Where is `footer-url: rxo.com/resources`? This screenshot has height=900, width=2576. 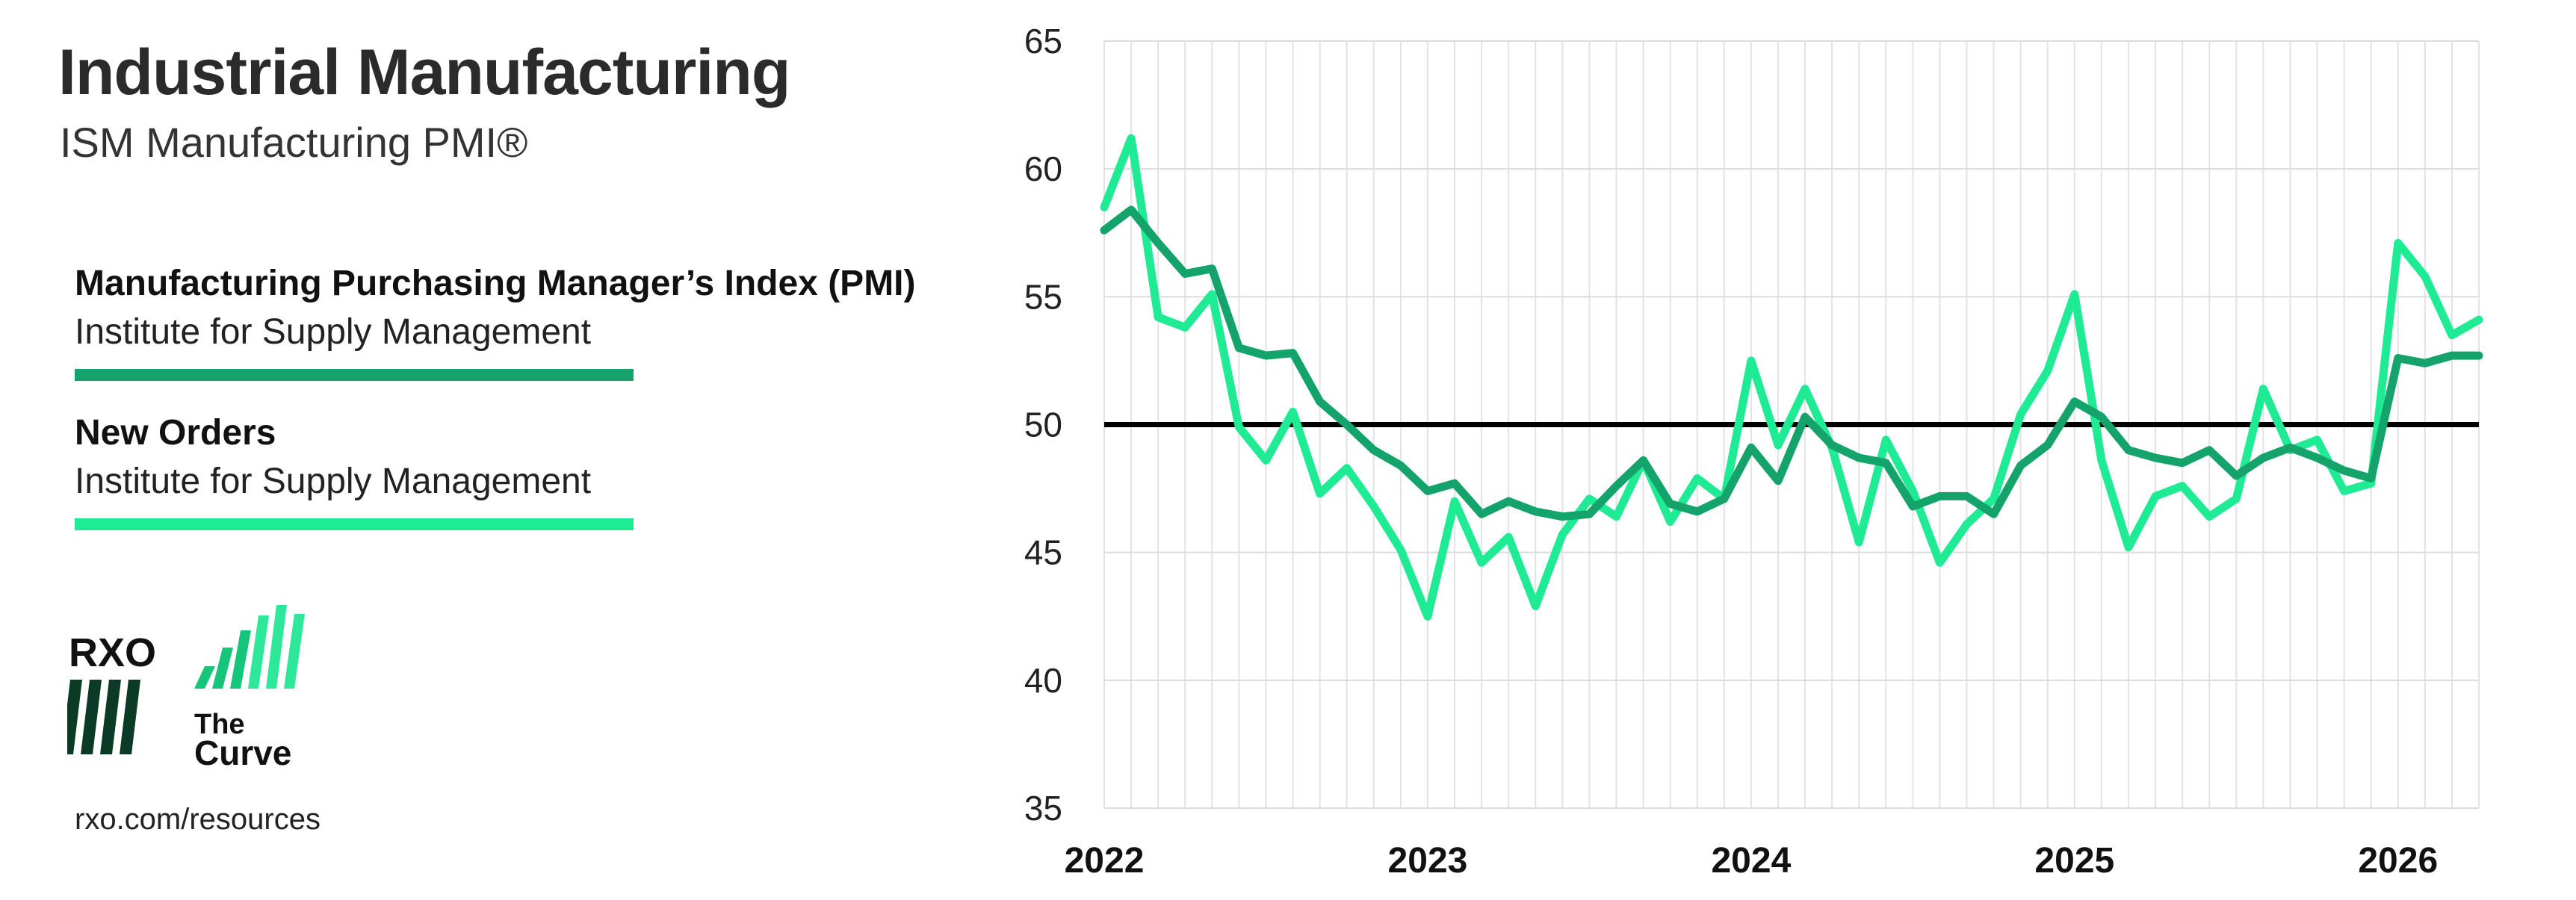 footer-url: rxo.com/resources is located at coordinates (198, 819).